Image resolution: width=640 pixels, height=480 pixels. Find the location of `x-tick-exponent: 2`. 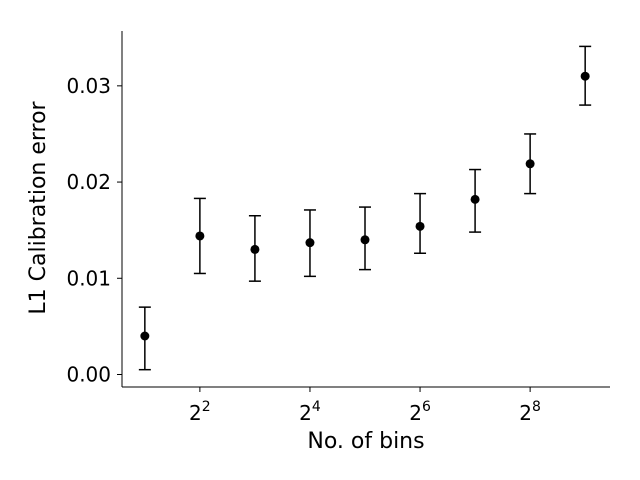

x-tick-exponent: 2 is located at coordinates (206, 407).